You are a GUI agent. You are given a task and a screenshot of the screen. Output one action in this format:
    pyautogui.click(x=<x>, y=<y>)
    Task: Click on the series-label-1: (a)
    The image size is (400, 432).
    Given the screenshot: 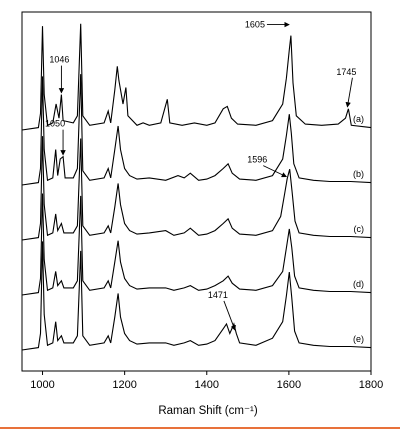 What is the action you would take?
    pyautogui.click(x=358, y=119)
    